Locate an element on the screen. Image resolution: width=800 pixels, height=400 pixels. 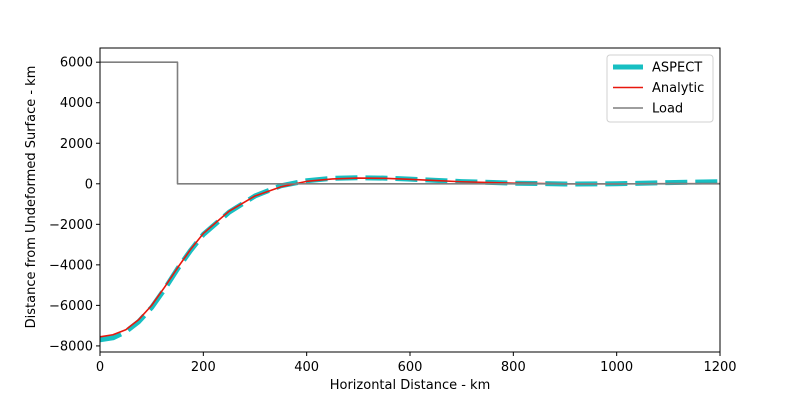
x-tick-label: 0 is located at coordinates (100, 367).